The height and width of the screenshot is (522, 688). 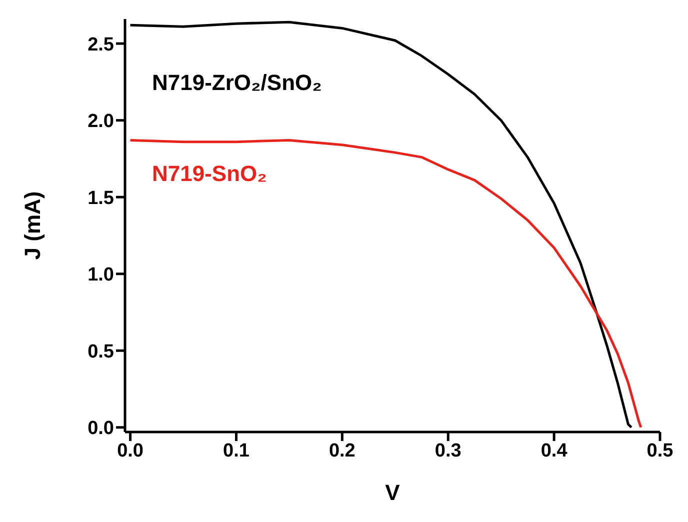 I want to click on y-tick-label: 2.0, so click(x=101, y=121).